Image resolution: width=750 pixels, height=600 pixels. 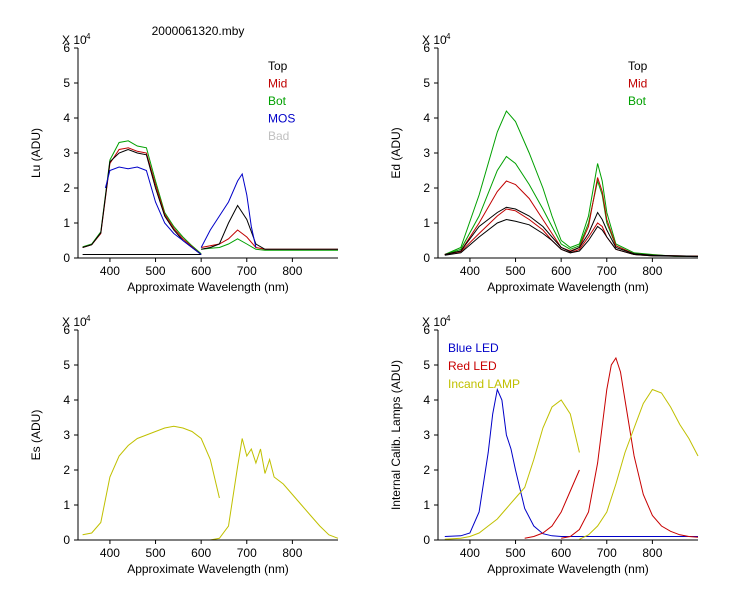 I want to click on x-tick-label-calib: 600, so click(x=561, y=553).